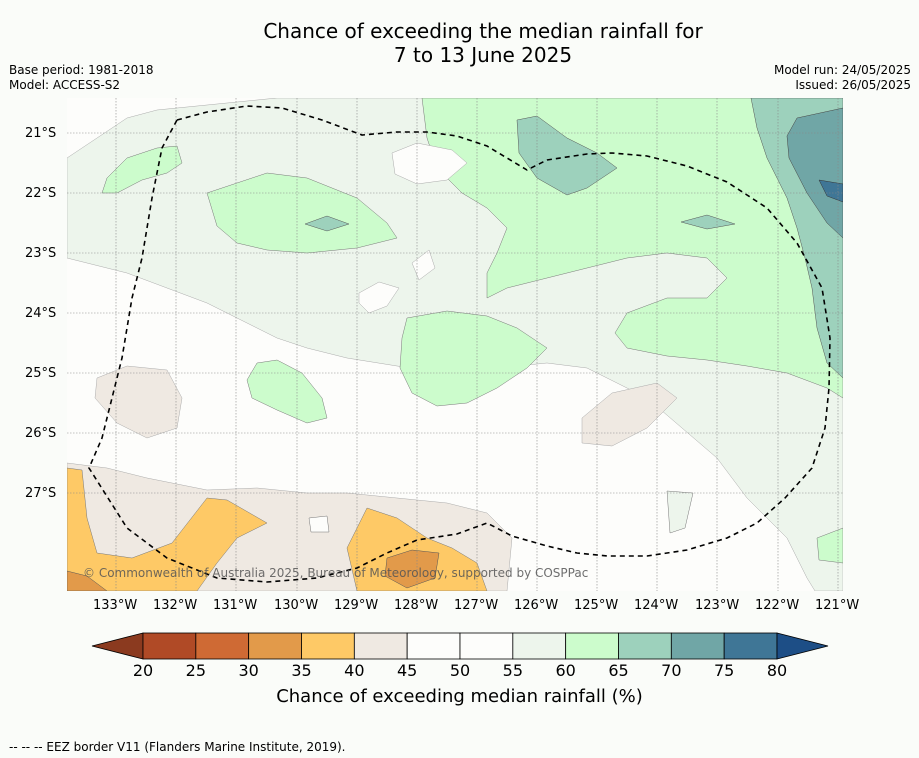 Image resolution: width=919 pixels, height=758 pixels. What do you see at coordinates (115, 605) in the screenshot?
I see `lon-label: 133°W` at bounding box center [115, 605].